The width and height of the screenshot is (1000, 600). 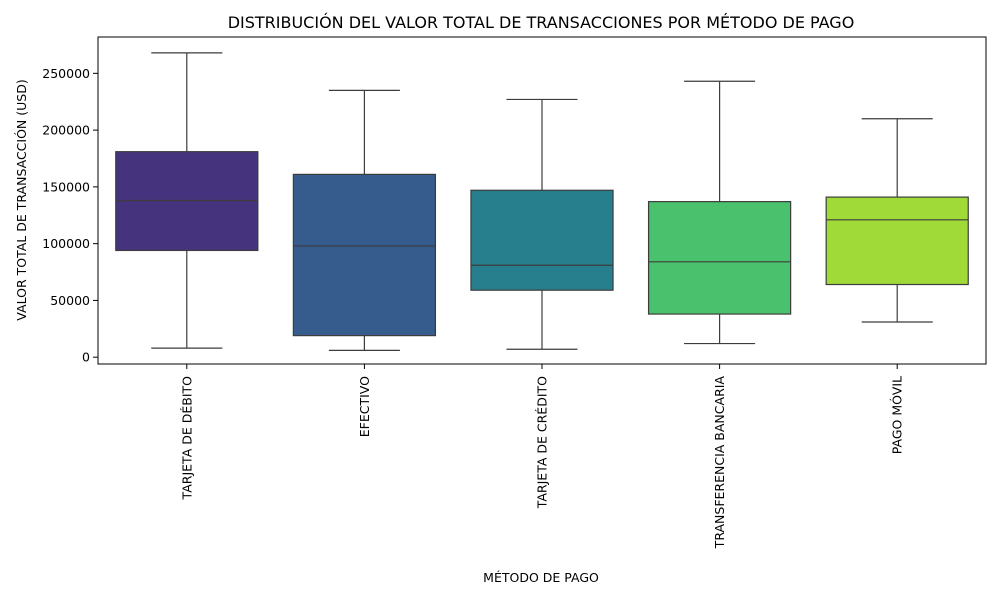 I want to click on x-tick-label: TRANSFERENCIA BANCARIA, so click(x=719, y=463).